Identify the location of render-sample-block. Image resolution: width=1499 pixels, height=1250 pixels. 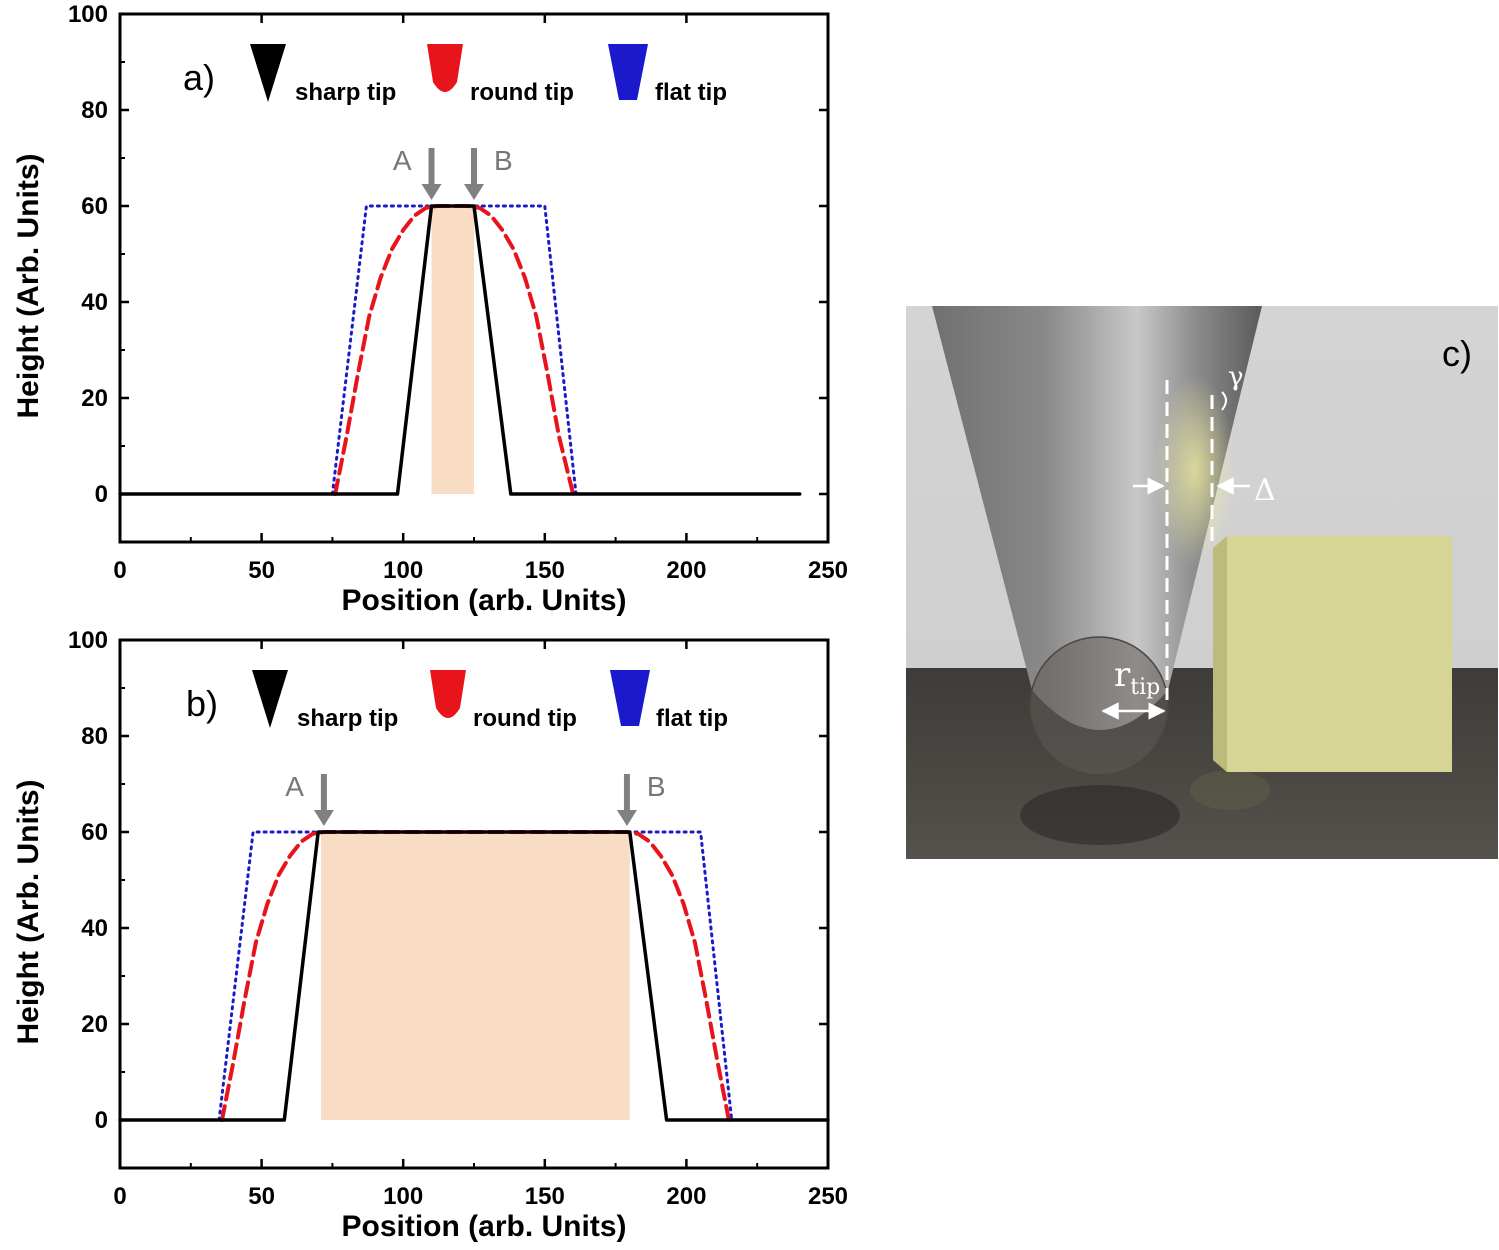
(1332, 654).